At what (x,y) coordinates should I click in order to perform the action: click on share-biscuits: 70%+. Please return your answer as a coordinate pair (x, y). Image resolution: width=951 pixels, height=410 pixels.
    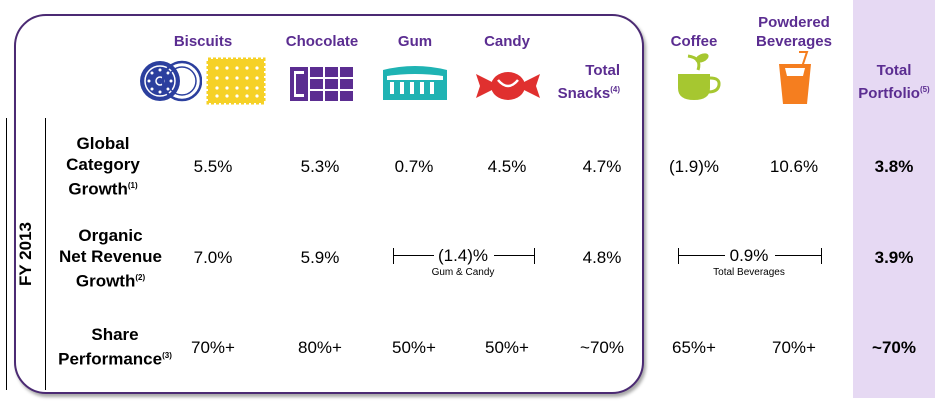
    Looking at the image, I should click on (213, 347).